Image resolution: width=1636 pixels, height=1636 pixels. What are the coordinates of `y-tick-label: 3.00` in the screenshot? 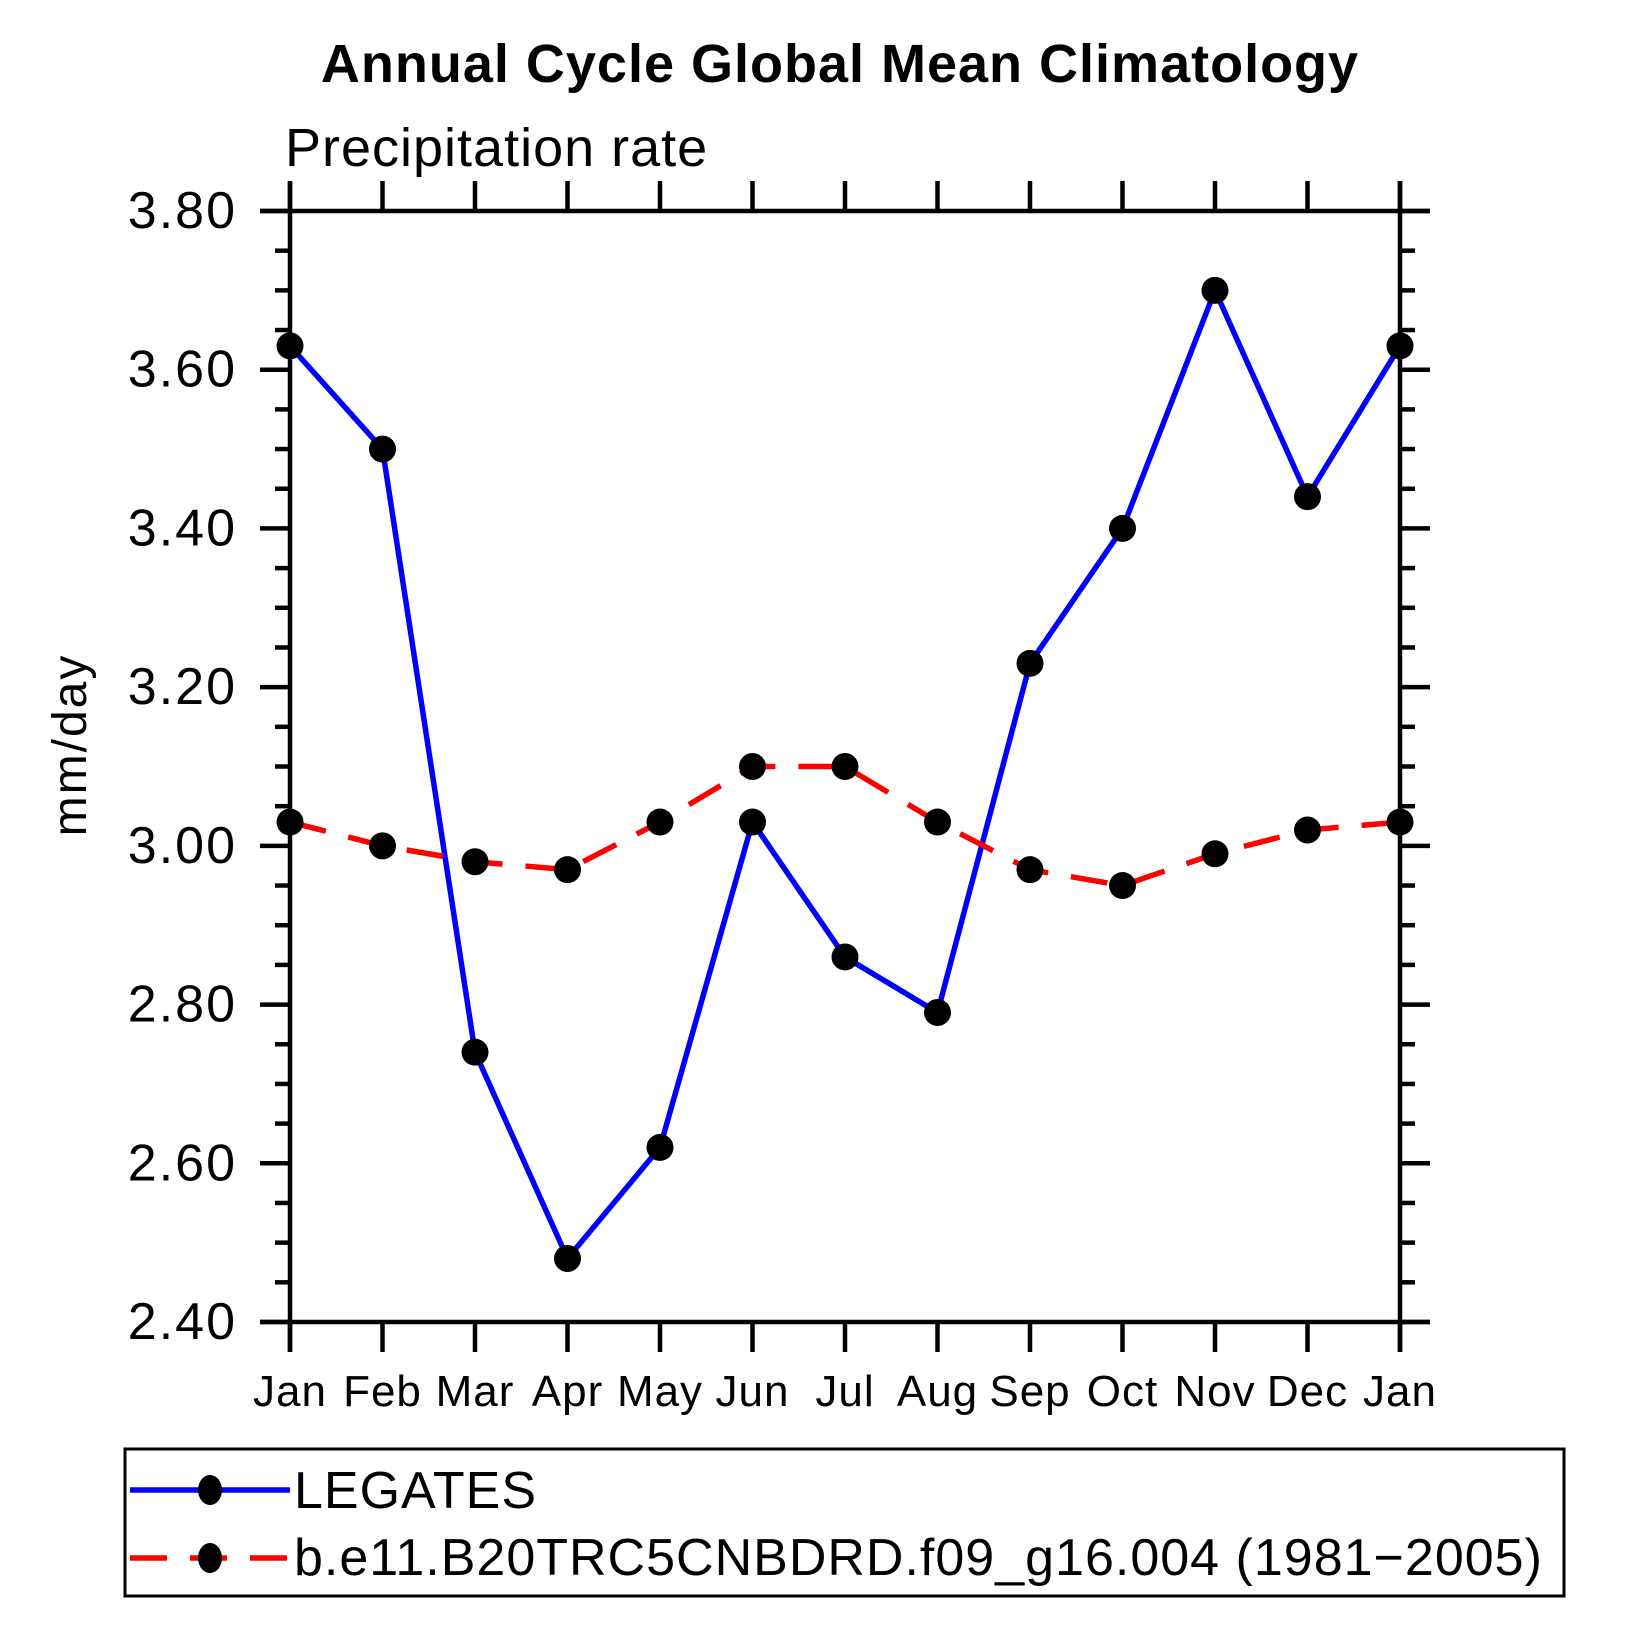 It's located at (182, 846).